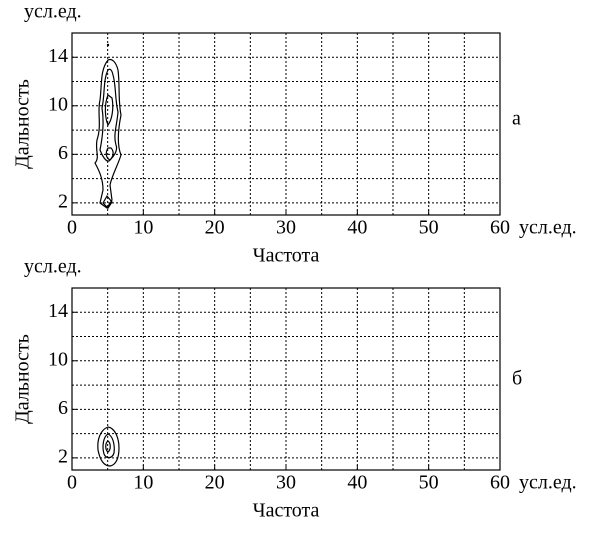  Describe the element at coordinates (108, 45) in the screenshot. I see `dot` at that location.